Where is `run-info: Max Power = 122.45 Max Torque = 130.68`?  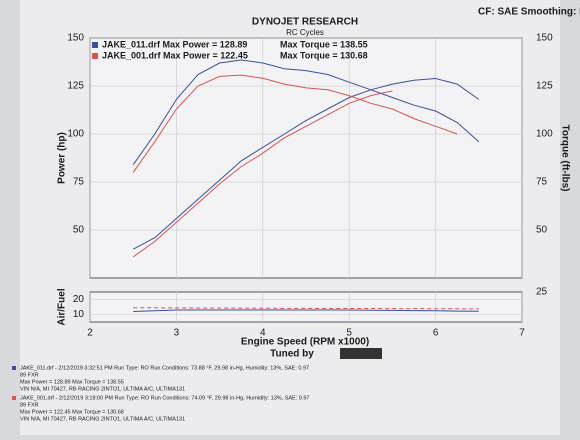
run-info: Max Power = 122.45 Max Torque = 130.68 is located at coordinates (72, 412).